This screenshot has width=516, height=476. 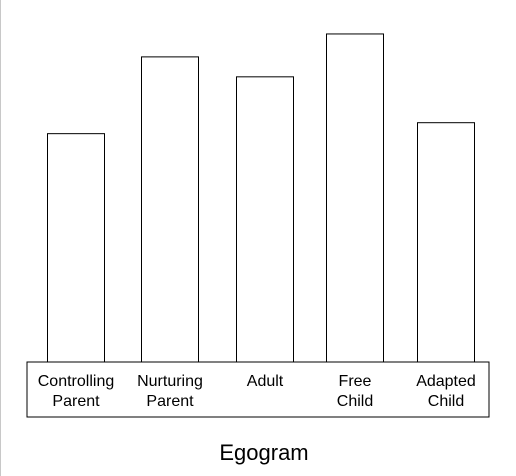 I want to click on category-label-line: Free, so click(x=355, y=381).